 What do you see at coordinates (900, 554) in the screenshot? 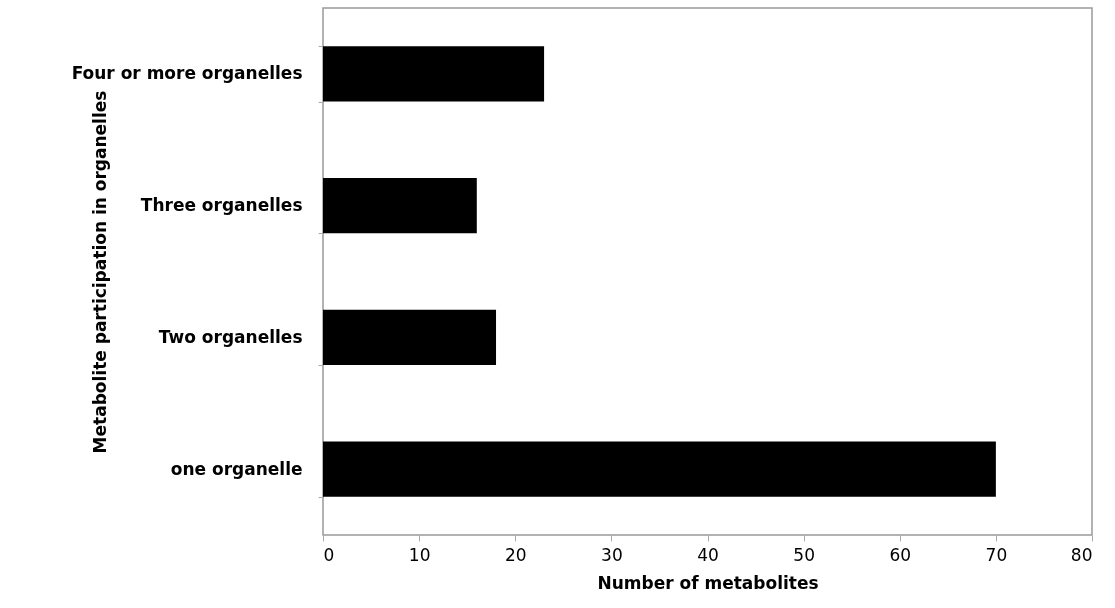
I see `x-tick-label: 60` at bounding box center [900, 554].